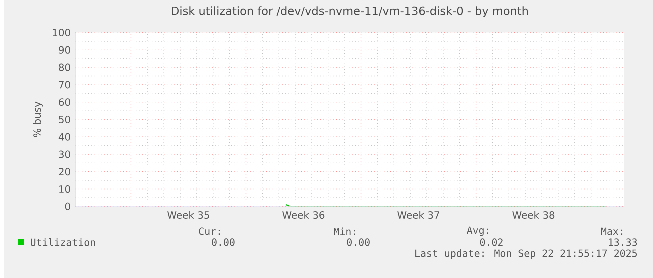 This screenshot has width=653, height=278. Describe the element at coordinates (64, 154) in the screenshot. I see `y-tick-label: 30` at that location.